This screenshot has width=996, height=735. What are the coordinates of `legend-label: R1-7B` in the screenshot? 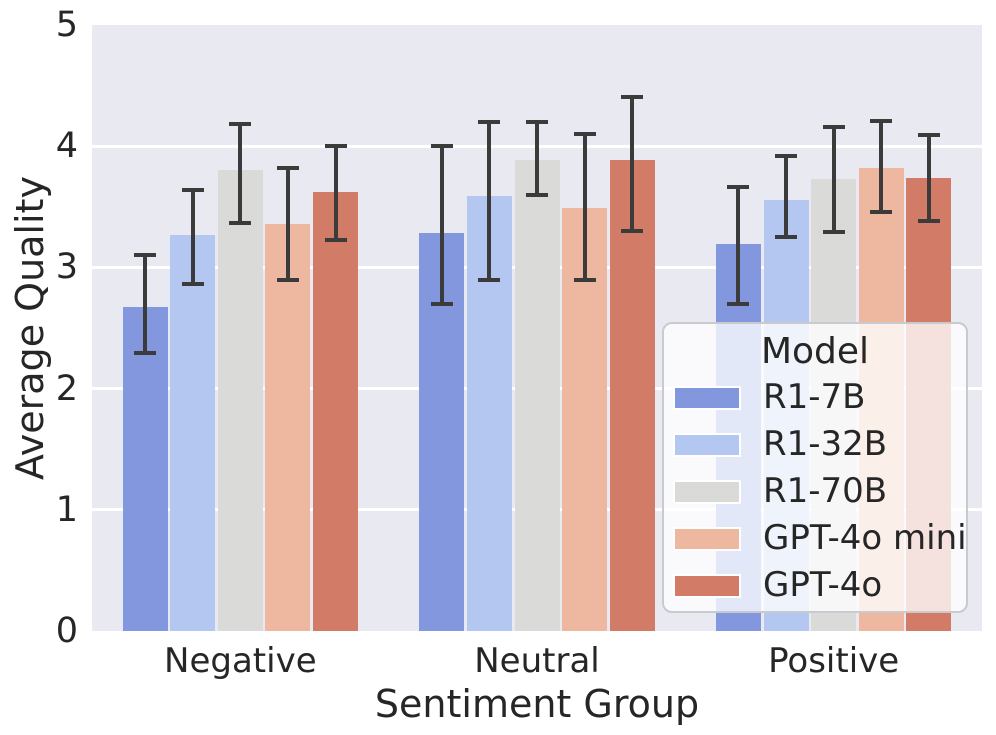 It's located at (814, 397).